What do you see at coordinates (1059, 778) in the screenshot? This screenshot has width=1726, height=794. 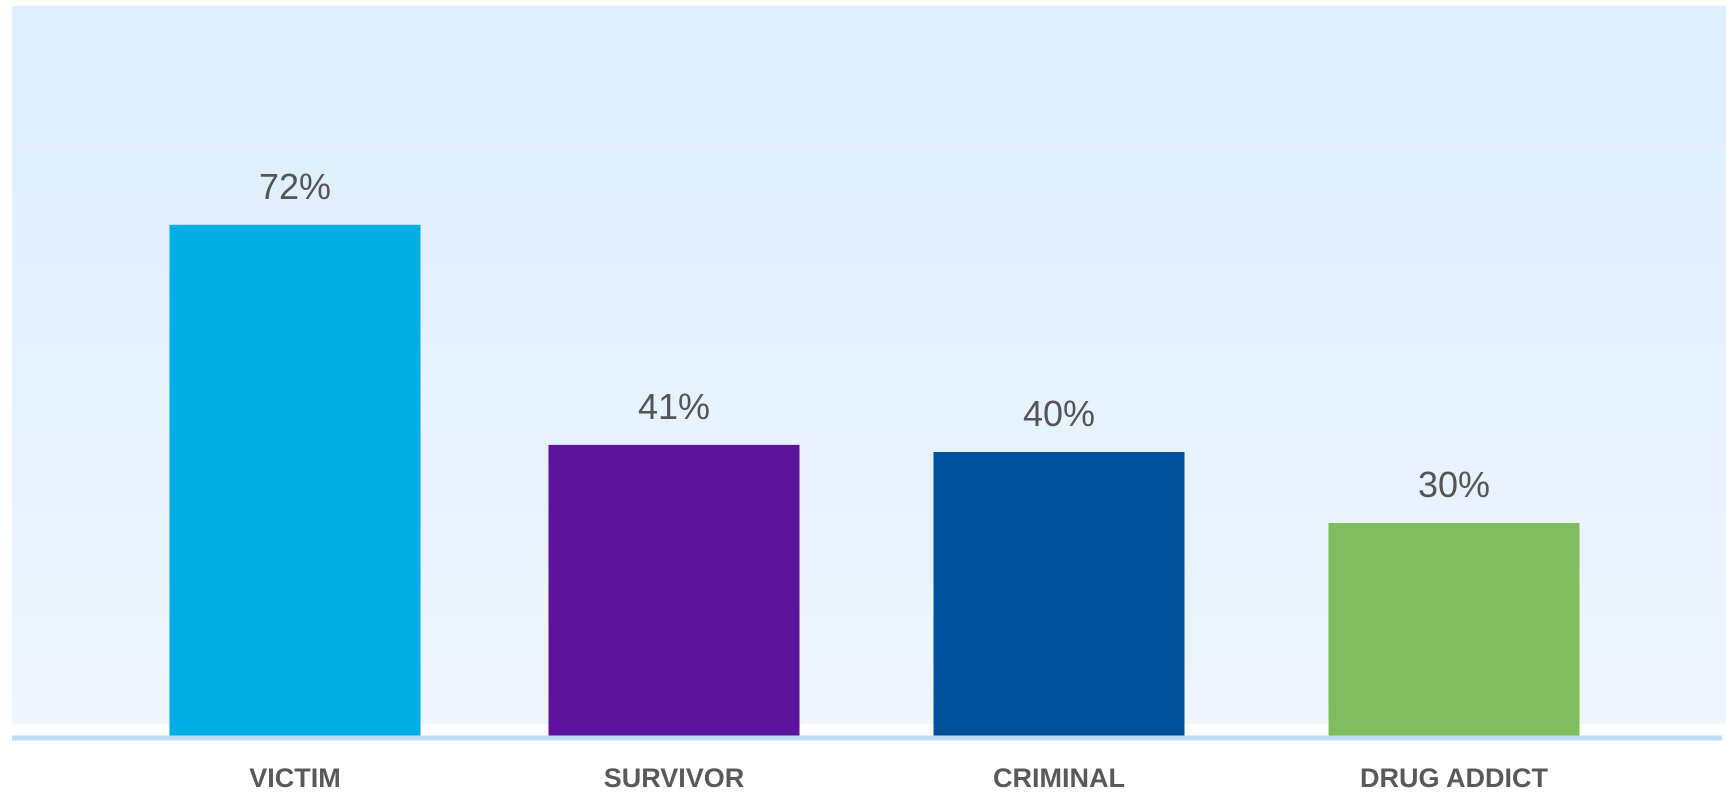 I see `category-label-criminal: CRIMINAL` at bounding box center [1059, 778].